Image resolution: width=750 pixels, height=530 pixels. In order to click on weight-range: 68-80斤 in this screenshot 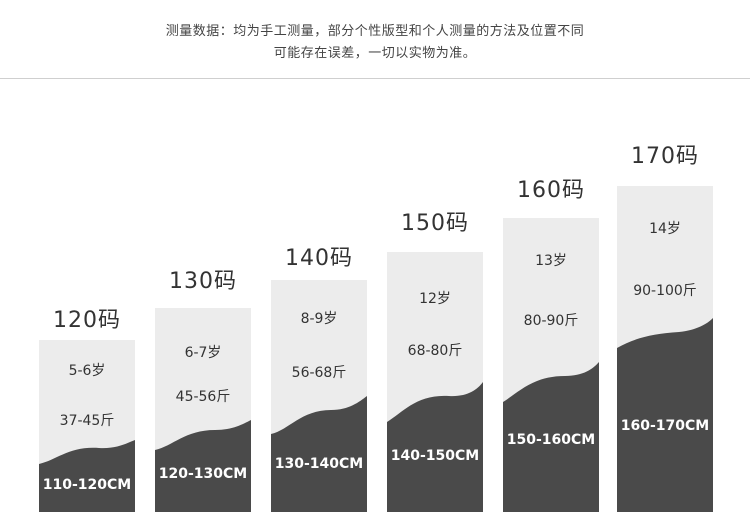, I will do `click(435, 351)`.